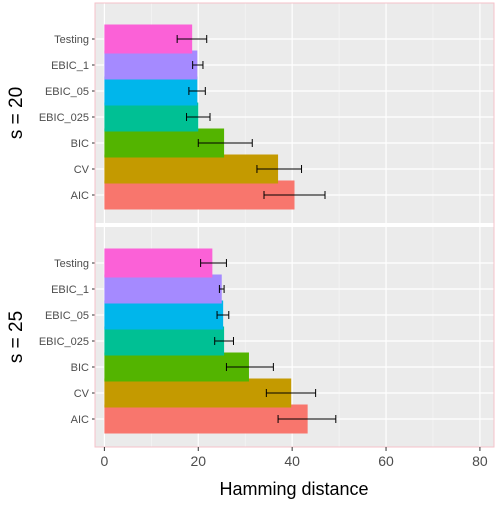  I want to click on x-tick-label: 80, so click(480, 461).